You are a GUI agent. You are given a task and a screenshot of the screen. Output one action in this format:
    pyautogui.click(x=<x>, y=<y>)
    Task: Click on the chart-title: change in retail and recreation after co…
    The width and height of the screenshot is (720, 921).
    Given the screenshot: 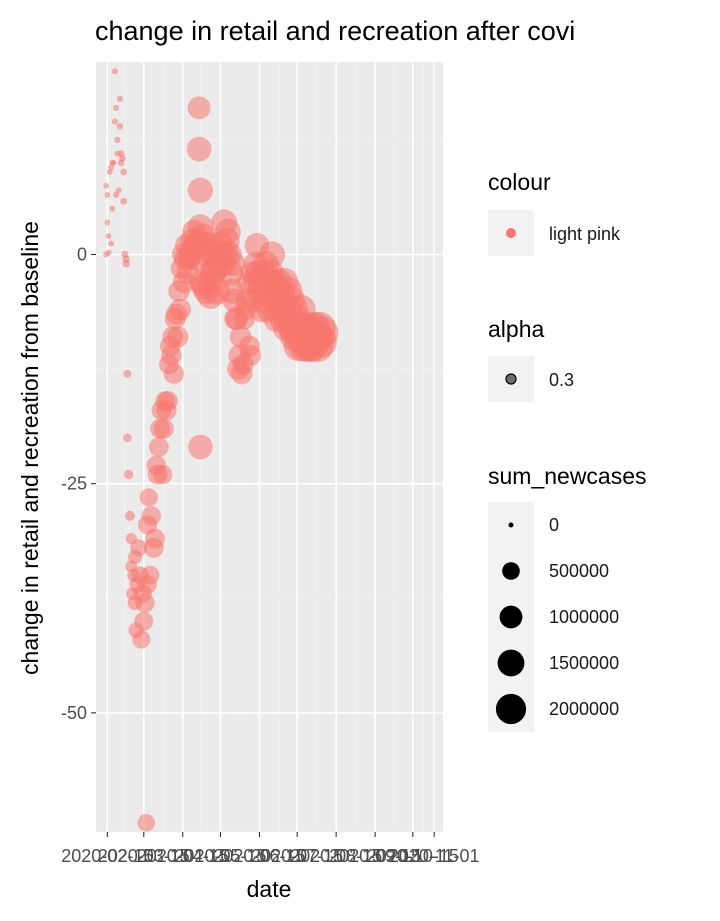 What is the action you would take?
    pyautogui.click(x=335, y=31)
    